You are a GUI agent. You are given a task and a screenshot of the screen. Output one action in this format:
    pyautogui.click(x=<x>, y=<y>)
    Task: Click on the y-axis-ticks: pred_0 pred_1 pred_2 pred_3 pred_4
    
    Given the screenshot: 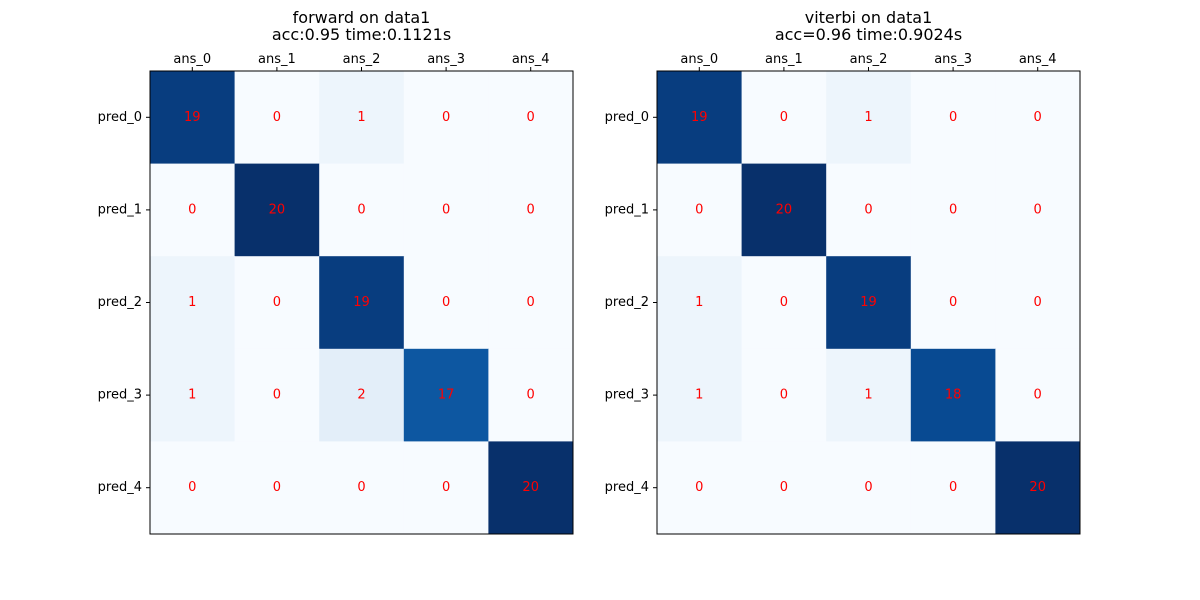 What is the action you would take?
    pyautogui.click(x=631, y=302)
    